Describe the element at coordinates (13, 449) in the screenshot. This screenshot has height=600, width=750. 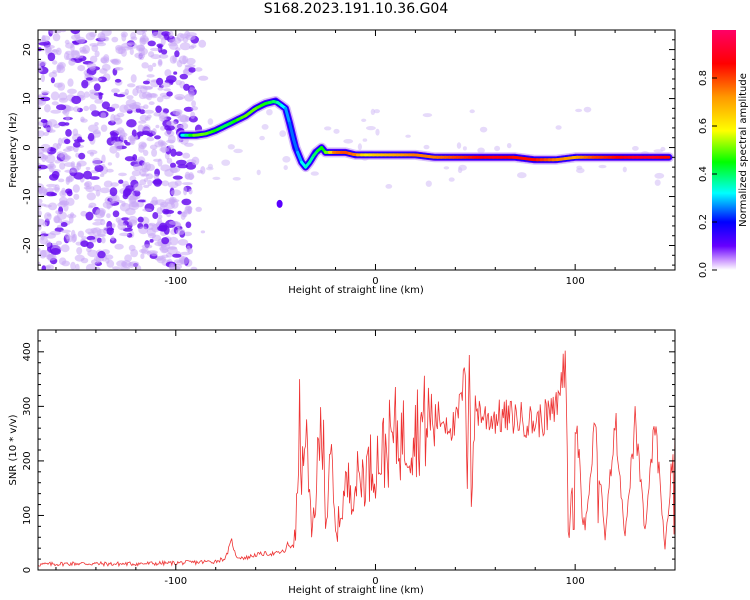
I see `snr-y-axis-label: SNR (10 * v/v)` at that location.